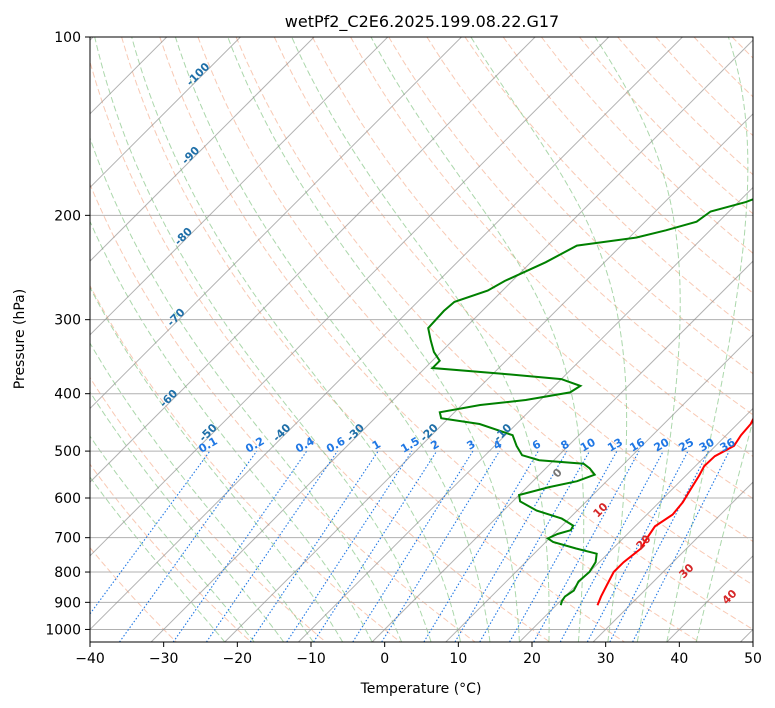 The height and width of the screenshot is (708, 775). Describe the element at coordinates (190, 155) in the screenshot. I see `isotherm-label: -90` at that location.